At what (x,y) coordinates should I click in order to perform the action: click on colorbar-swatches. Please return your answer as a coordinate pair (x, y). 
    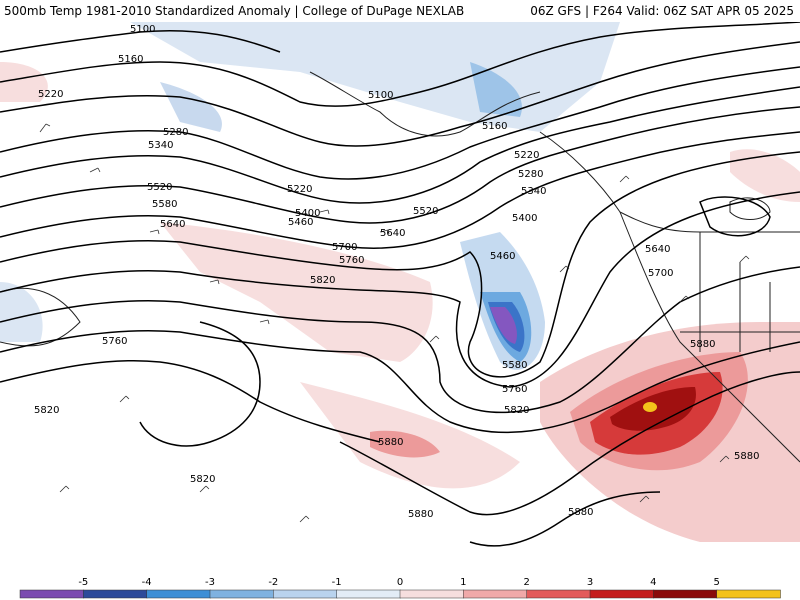
    Looking at the image, I should click on (400, 594).